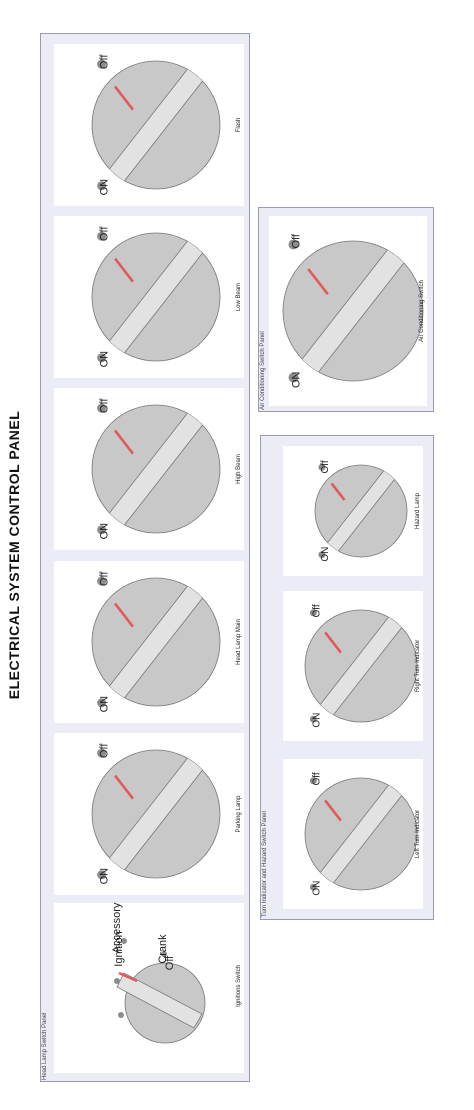  I want to click on switch-flash-svg: Off ON Flash, so click(166, 125).